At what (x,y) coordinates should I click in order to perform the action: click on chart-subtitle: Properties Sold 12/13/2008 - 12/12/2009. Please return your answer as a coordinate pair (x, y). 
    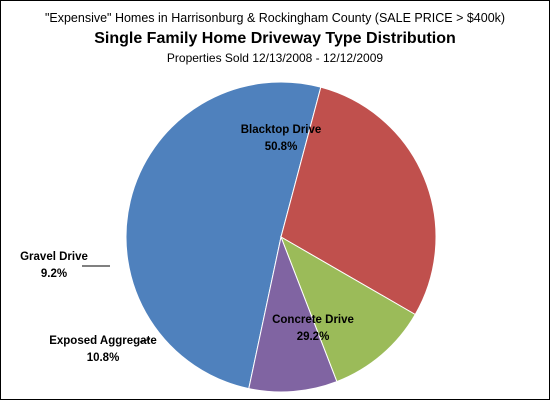
    Looking at the image, I should click on (275, 58).